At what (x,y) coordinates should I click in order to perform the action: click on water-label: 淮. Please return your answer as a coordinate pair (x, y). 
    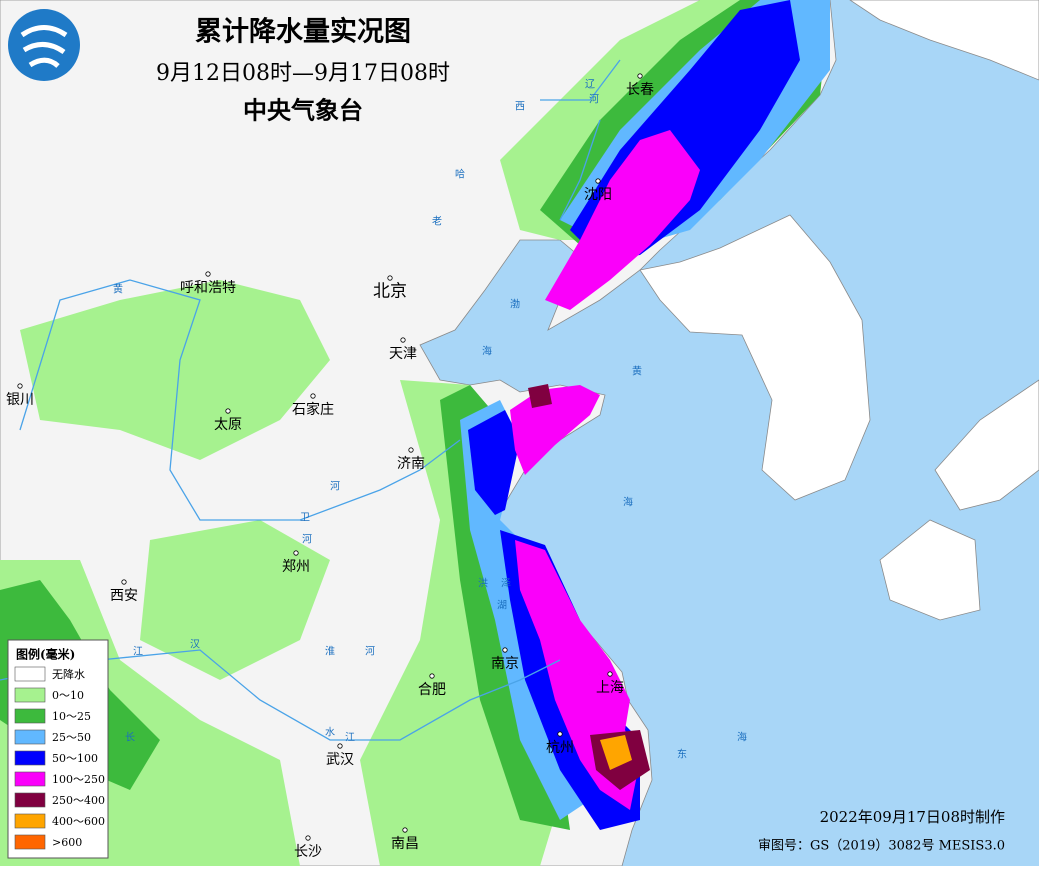
    Looking at the image, I should click on (330, 652).